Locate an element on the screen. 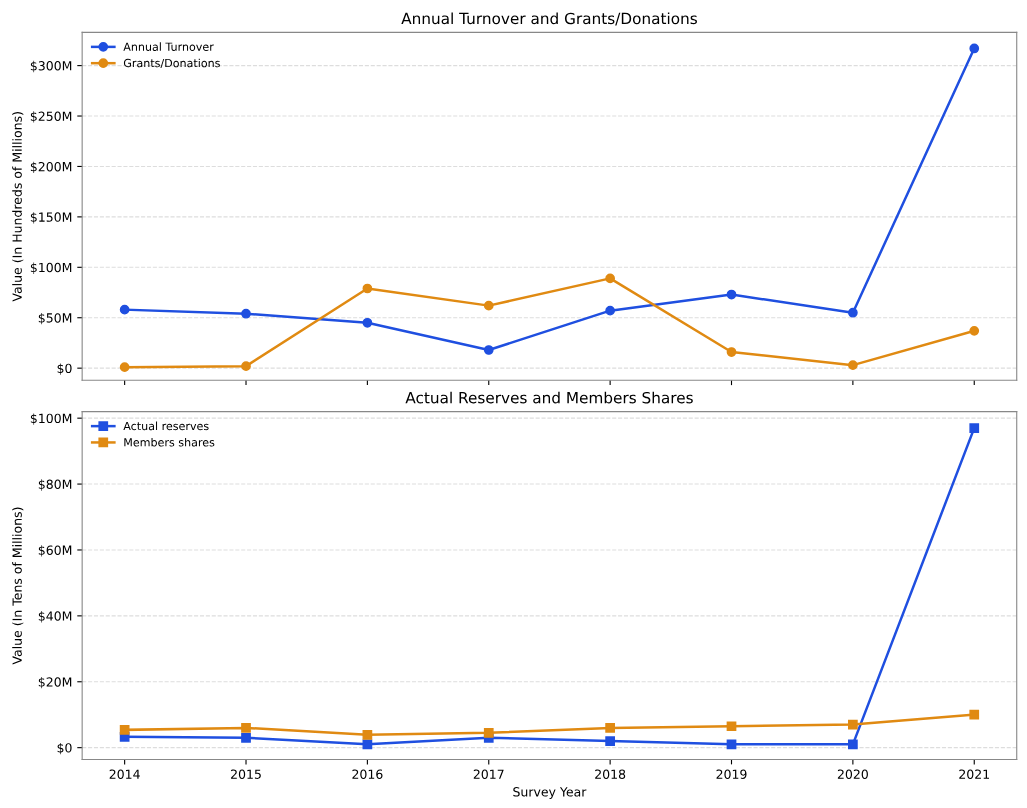  legend-label: Actual reserves is located at coordinates (166, 426).